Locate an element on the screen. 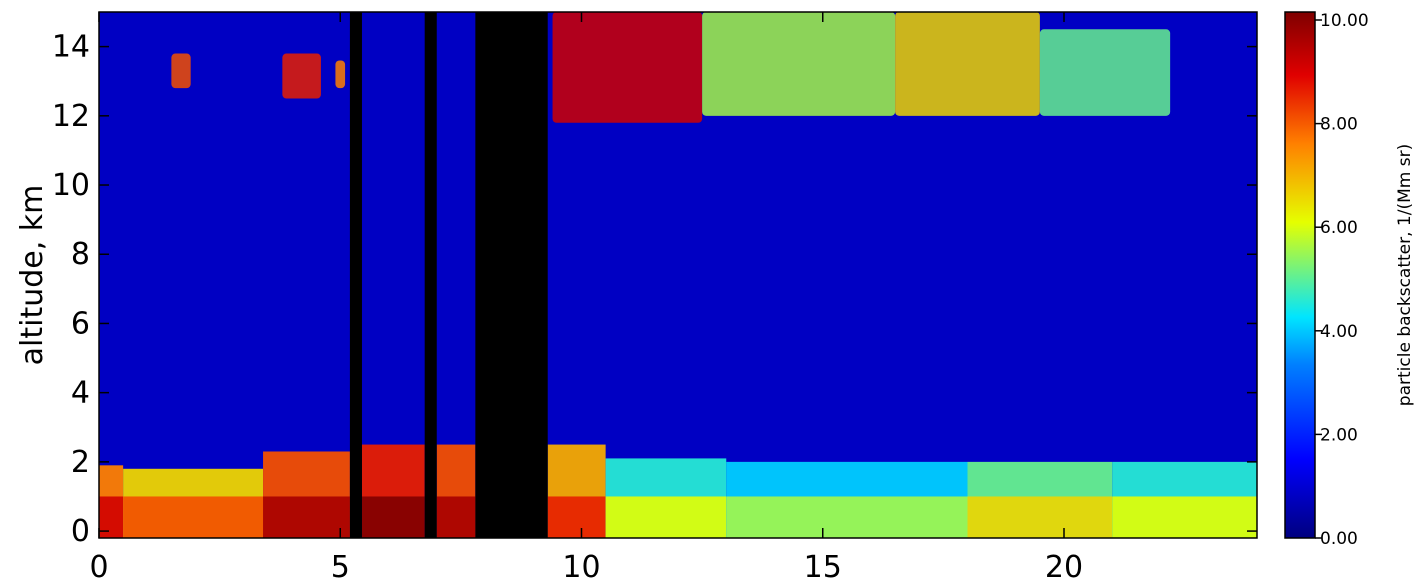  x-tick-label: 20 is located at coordinates (1064, 565).